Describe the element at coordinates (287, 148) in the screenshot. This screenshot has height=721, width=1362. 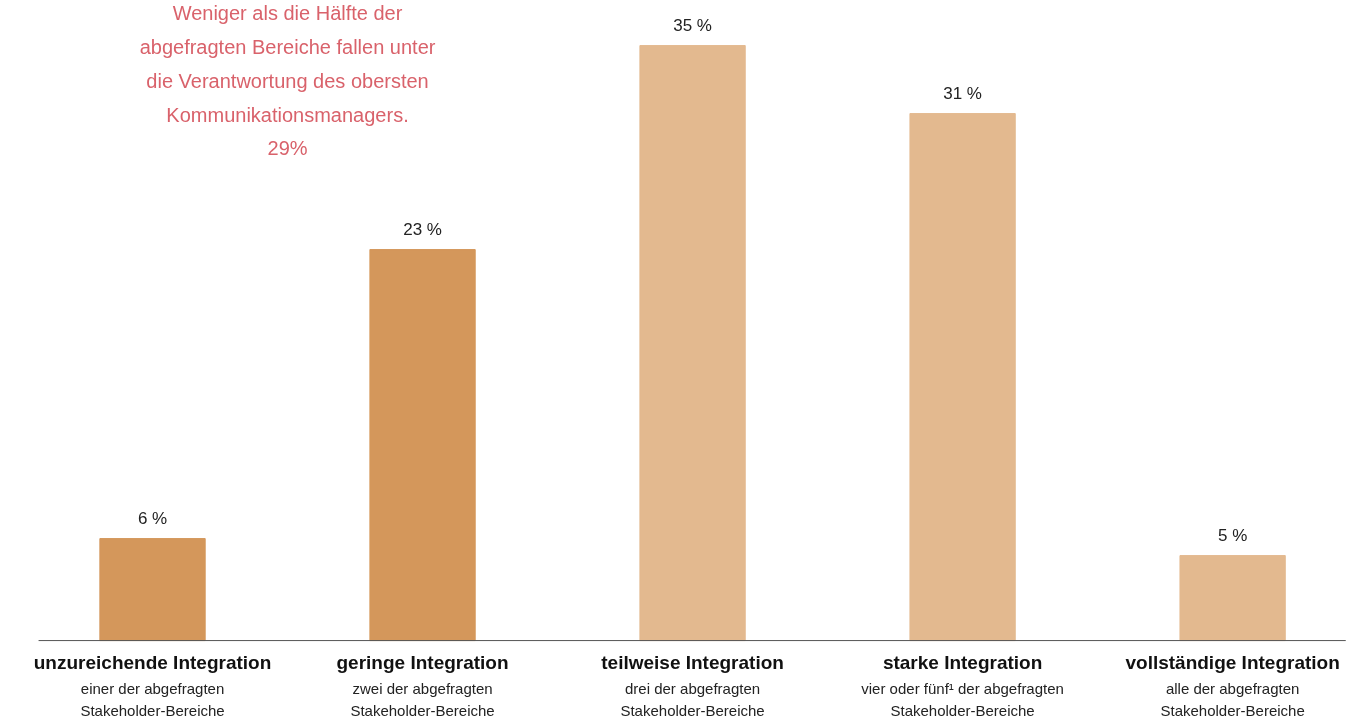
I see `annotation: 29%` at that location.